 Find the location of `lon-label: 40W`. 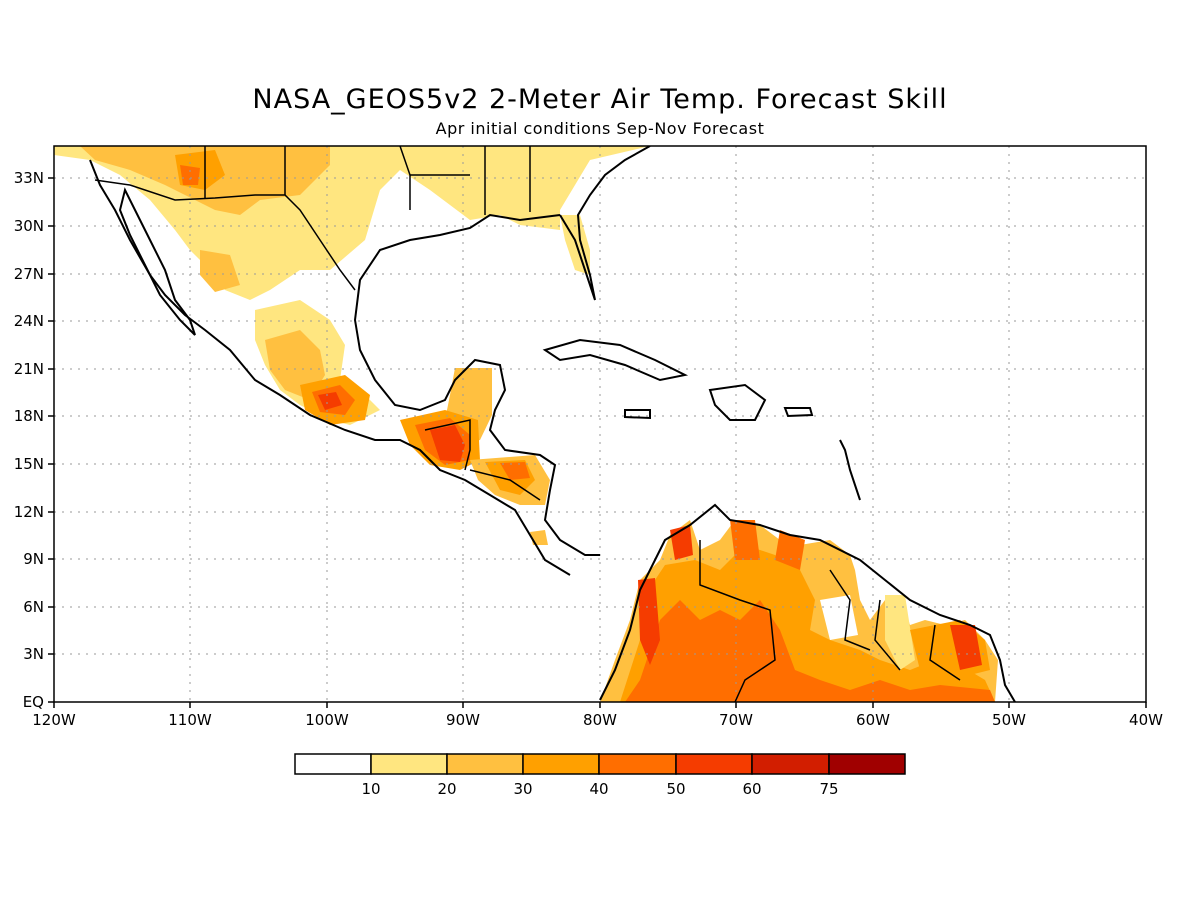

lon-label: 40W is located at coordinates (1146, 720).